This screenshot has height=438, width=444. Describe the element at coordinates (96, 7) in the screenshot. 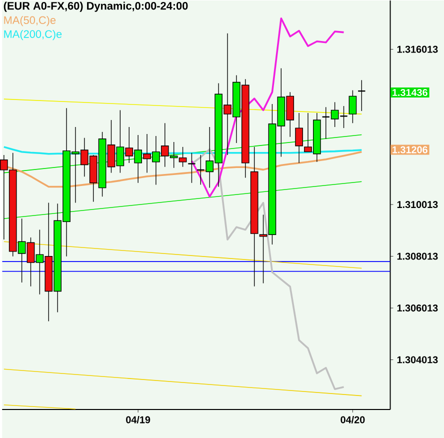

I see `chart-title: (EUR A0-FX,60) Dynamic,0:00-24:00` at that location.